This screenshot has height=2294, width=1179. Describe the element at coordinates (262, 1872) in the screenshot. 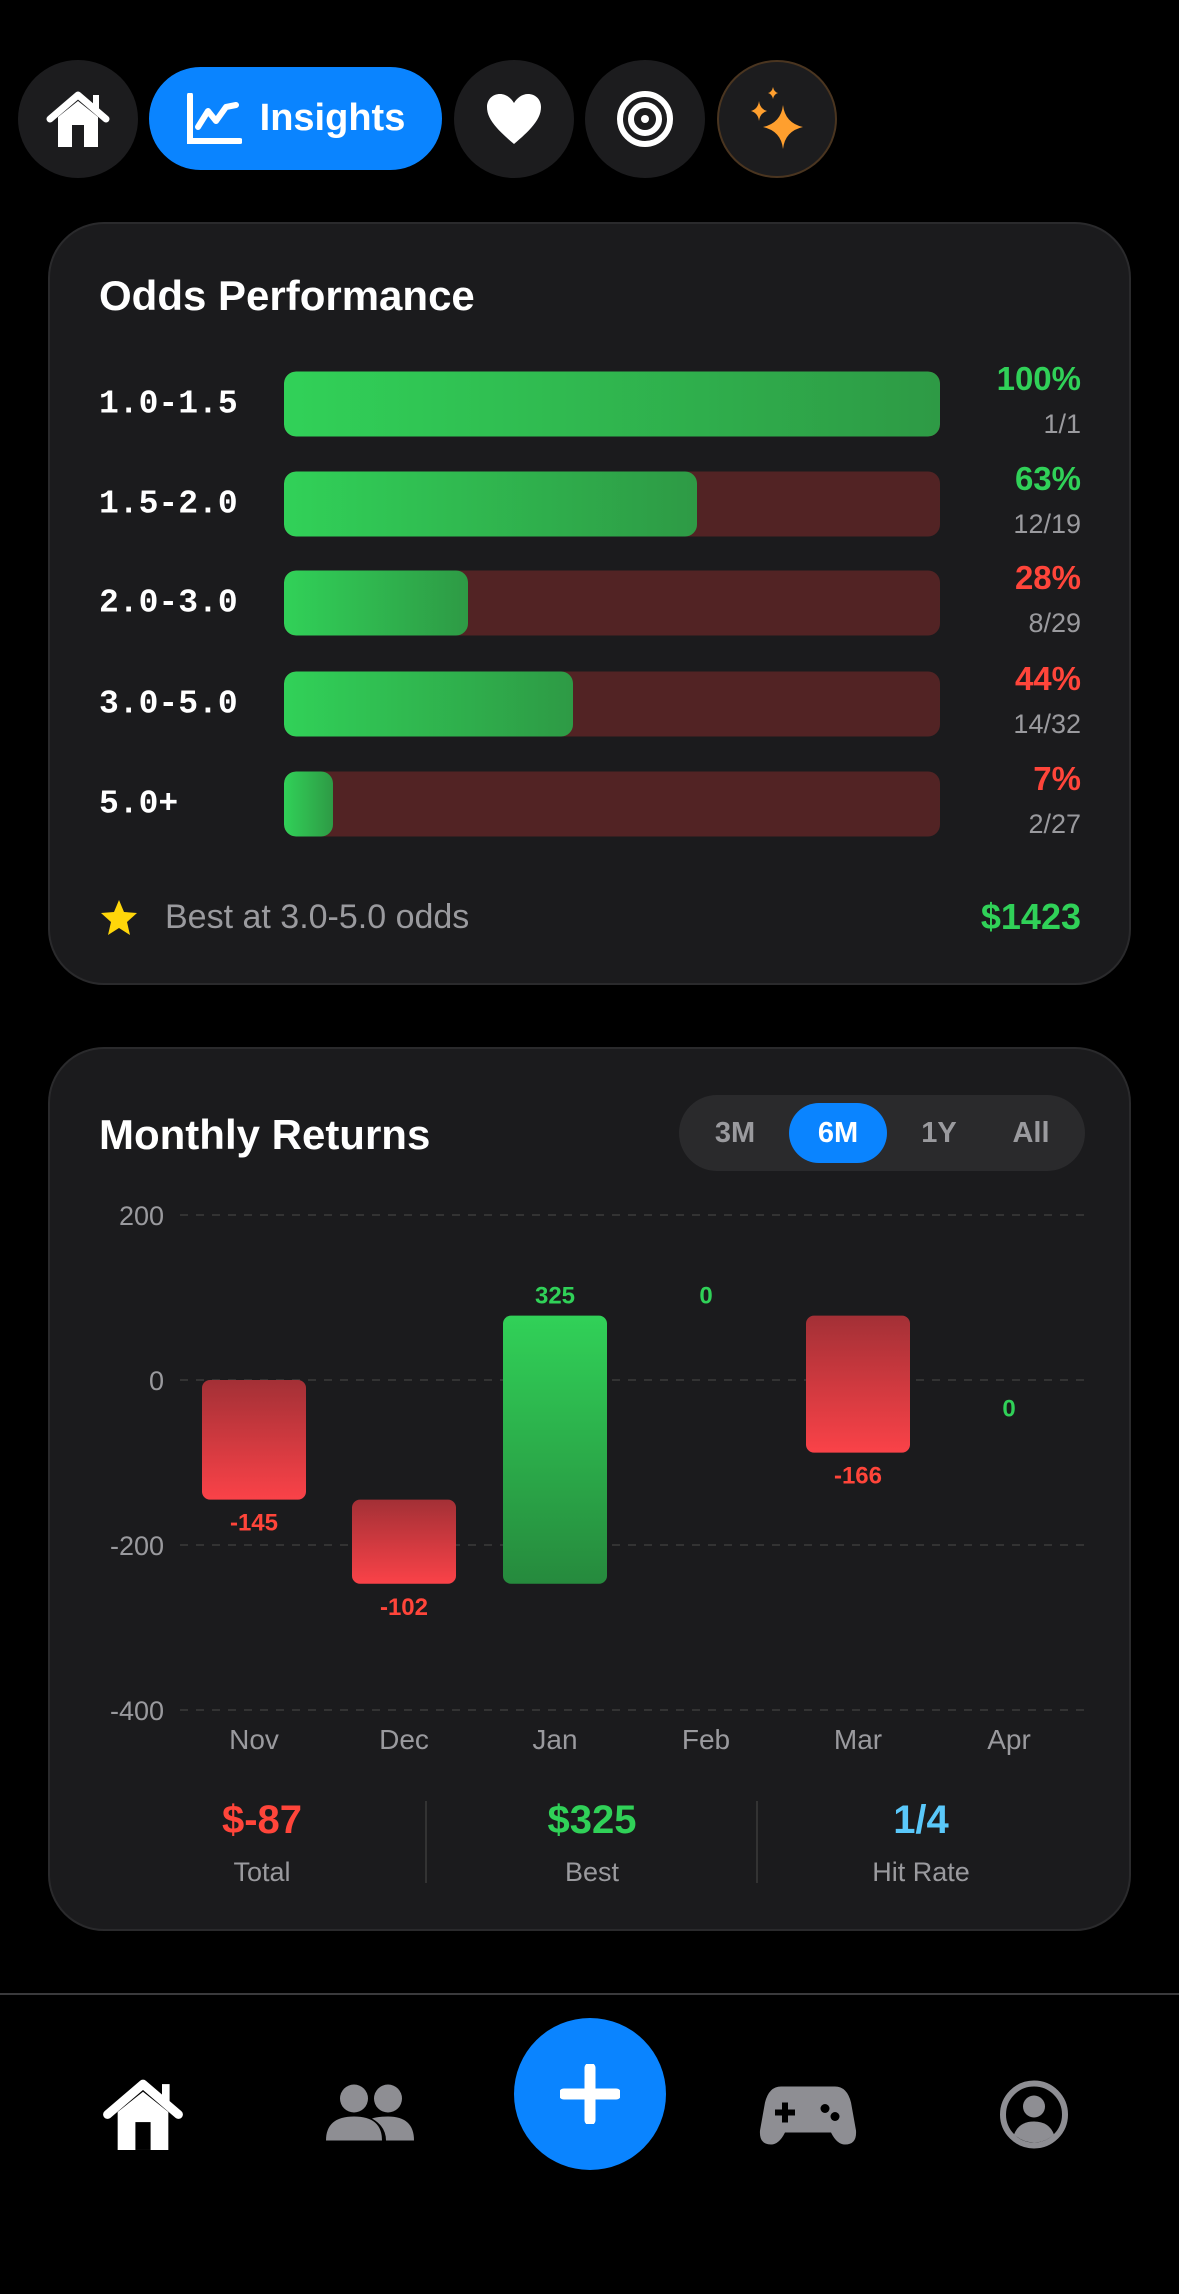

I see `stat-total-label: Total` at that location.